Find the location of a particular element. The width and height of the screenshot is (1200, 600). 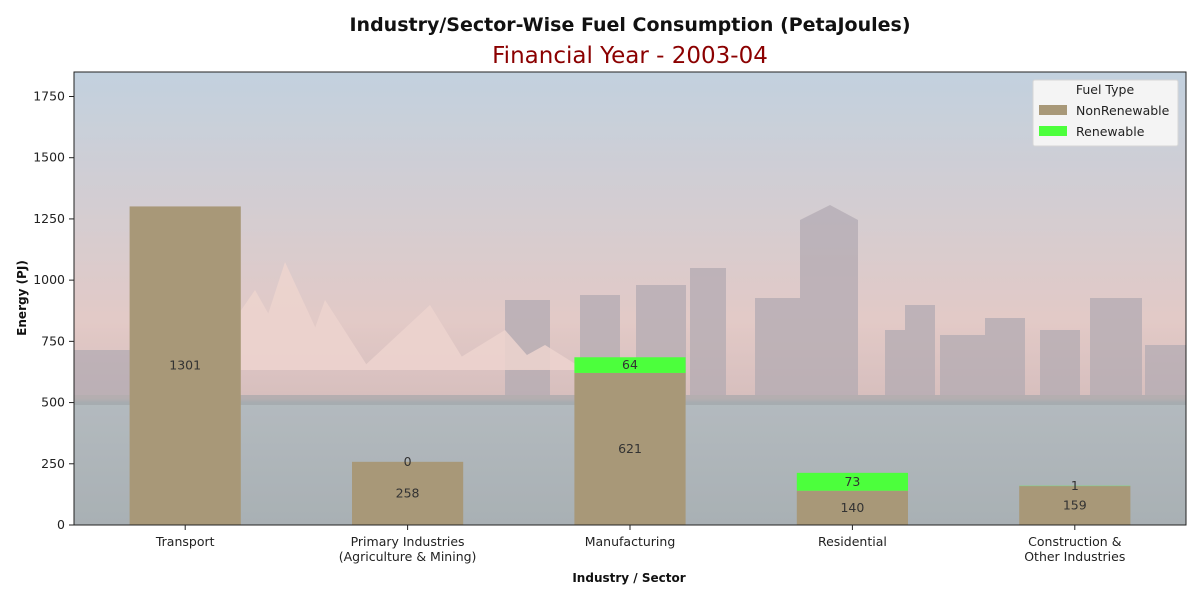

legend: Fuel Type NonRenewable Renewable is located at coordinates (1105, 113).